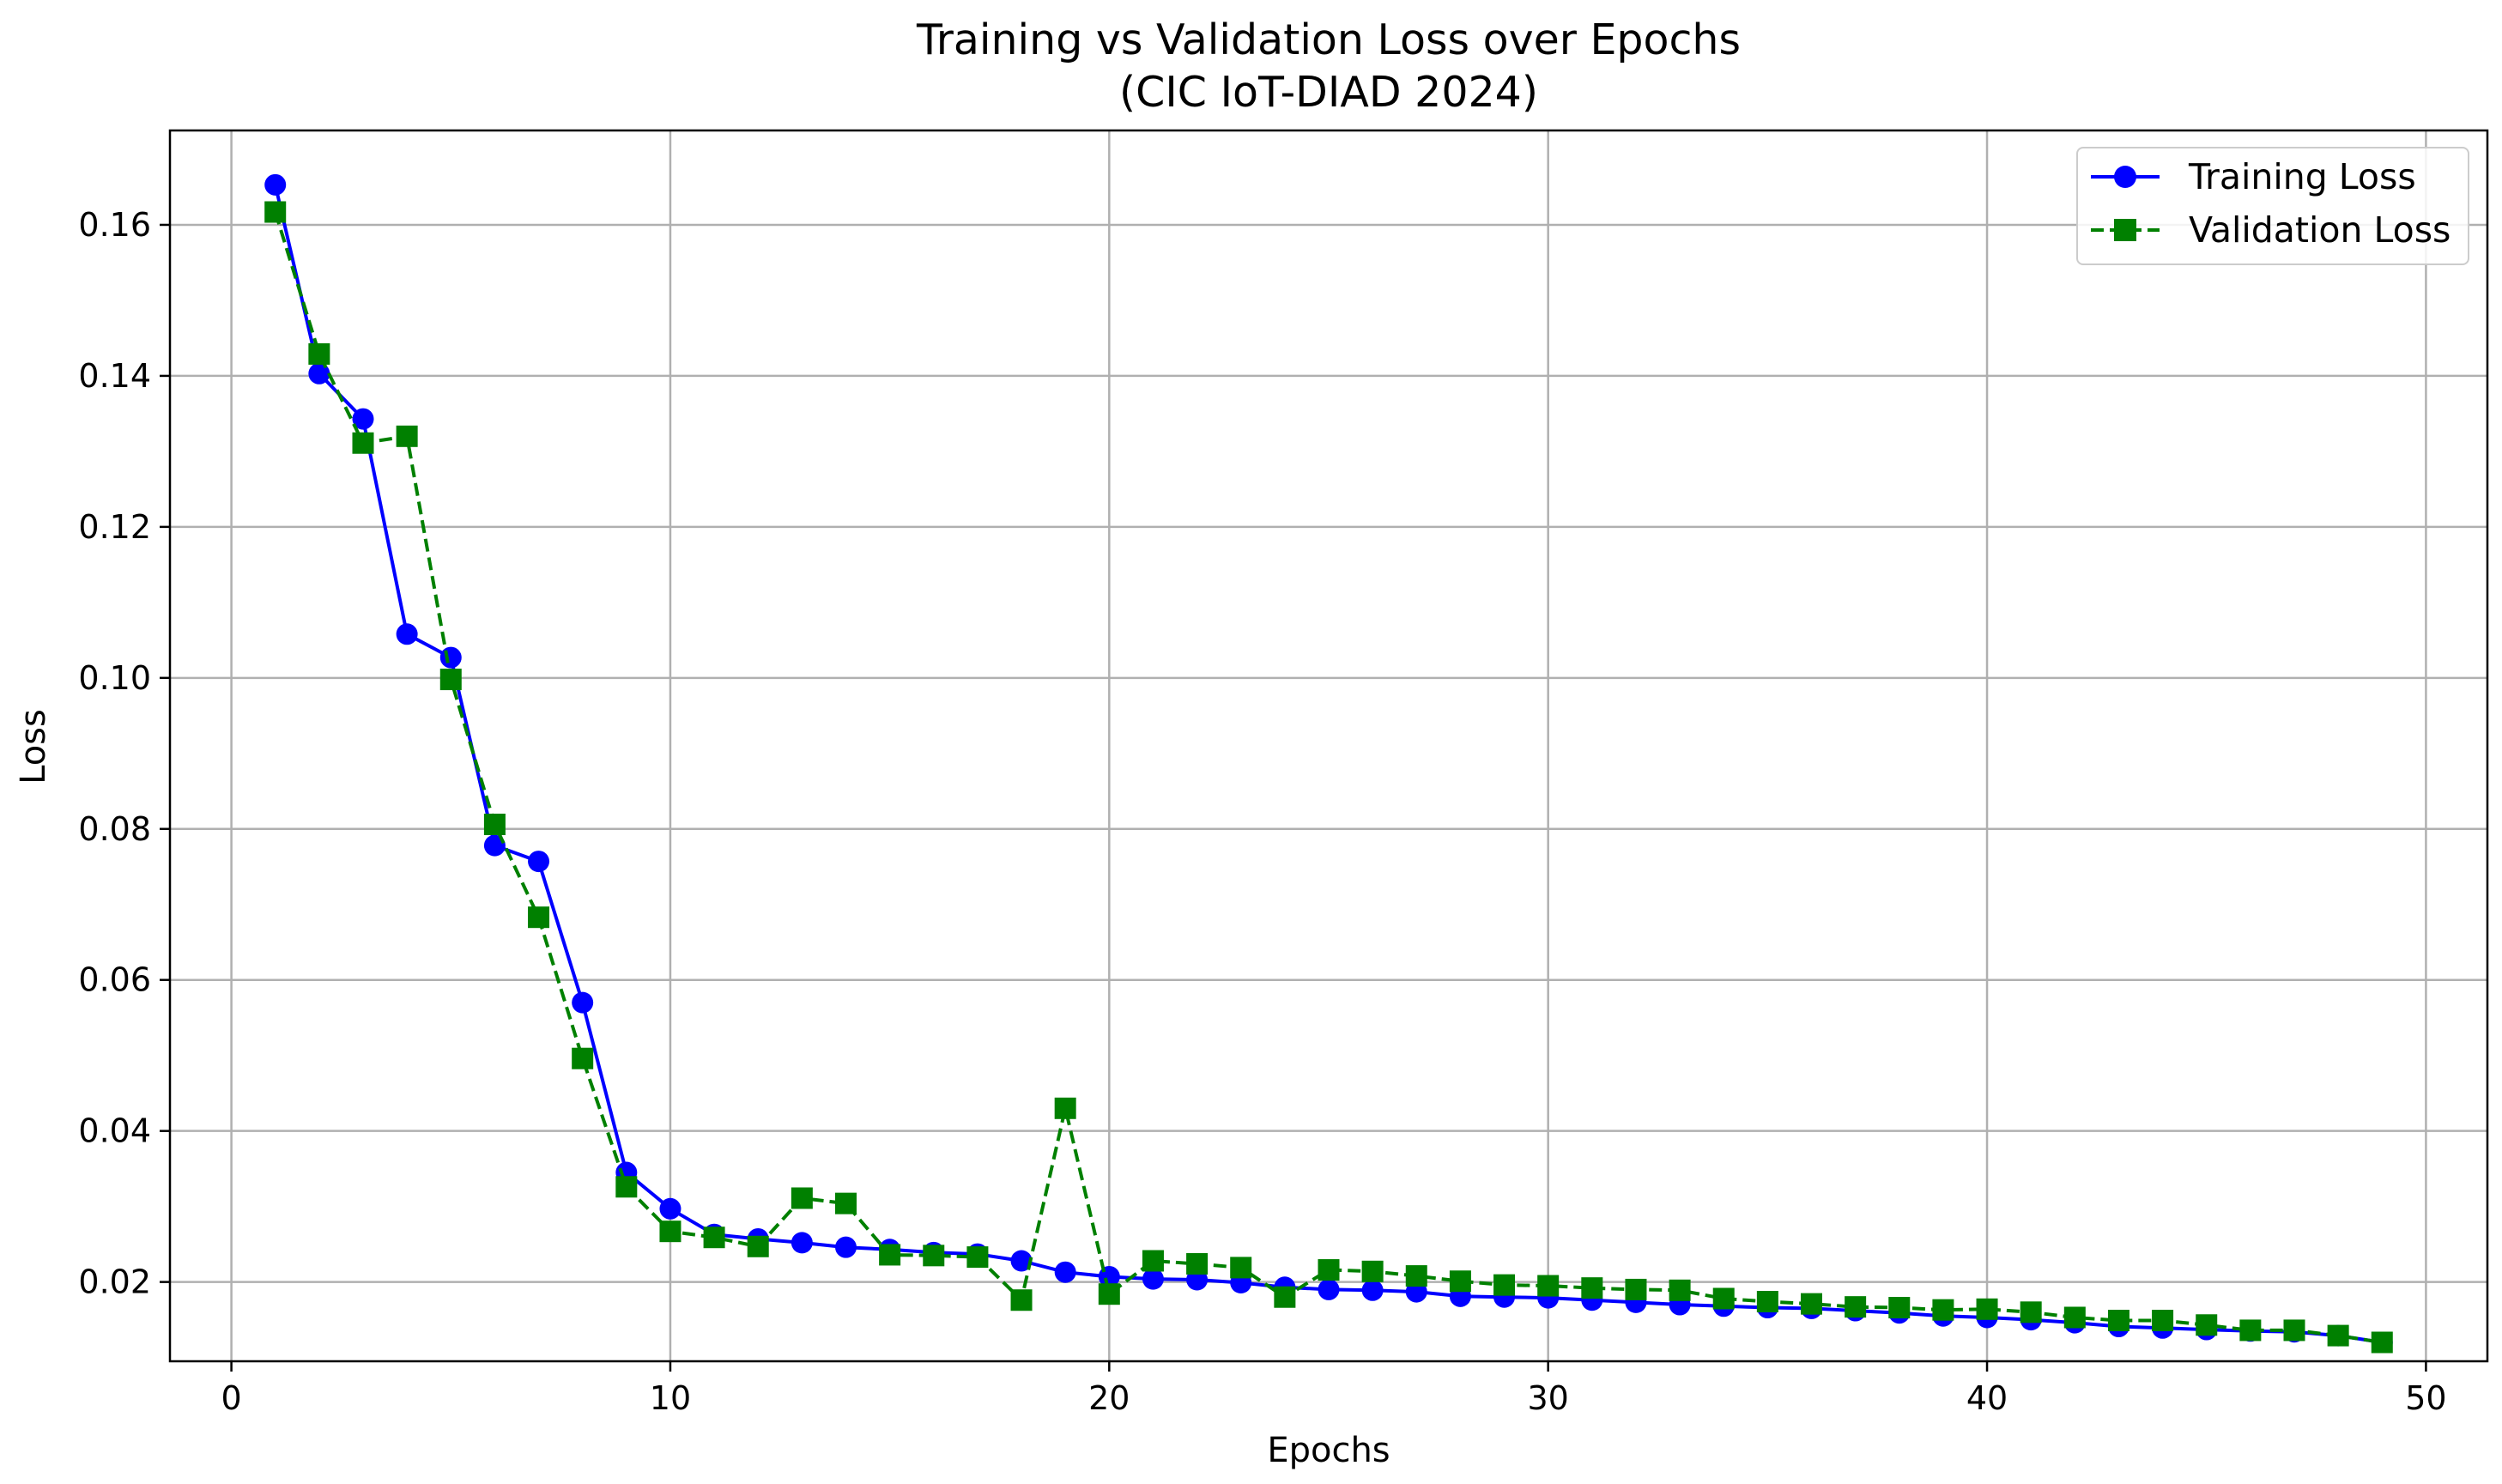 This screenshot has width=2502, height=1484. Describe the element at coordinates (1328, 92) in the screenshot. I see `chart-subtitle: (CIC IoT-DIAD 2024)` at that location.